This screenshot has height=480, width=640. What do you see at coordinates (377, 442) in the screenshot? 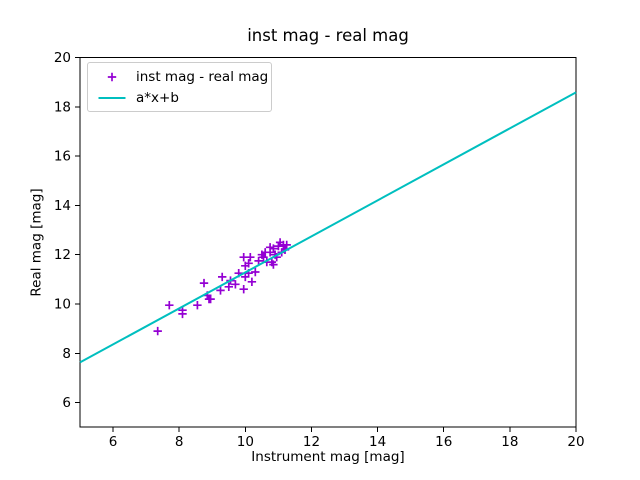
I see `x-tick-label: 14` at bounding box center [377, 442].